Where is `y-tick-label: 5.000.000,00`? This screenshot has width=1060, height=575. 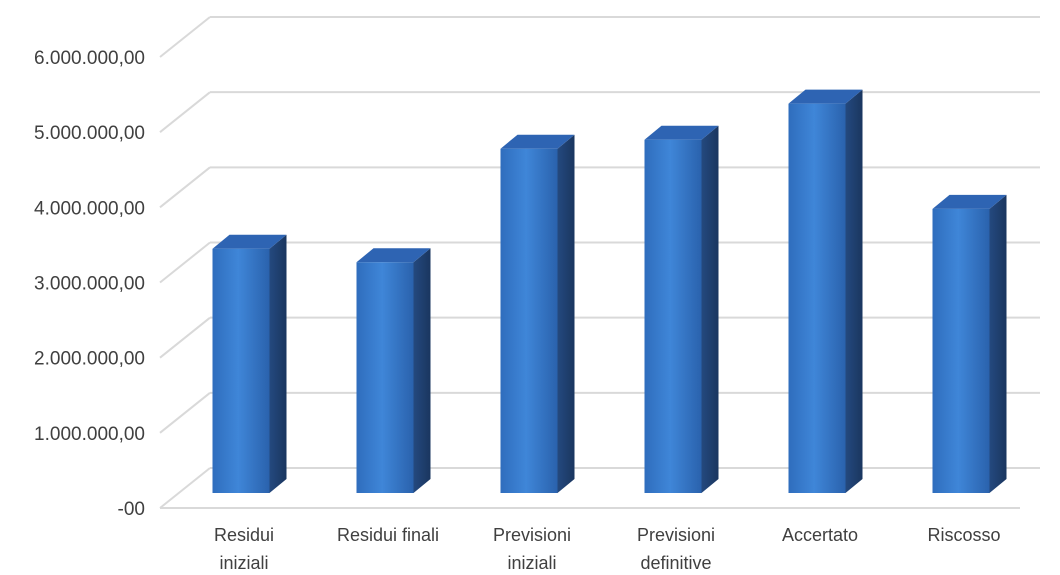
y-tick-label: 5.000.000,00 is located at coordinates (89, 133).